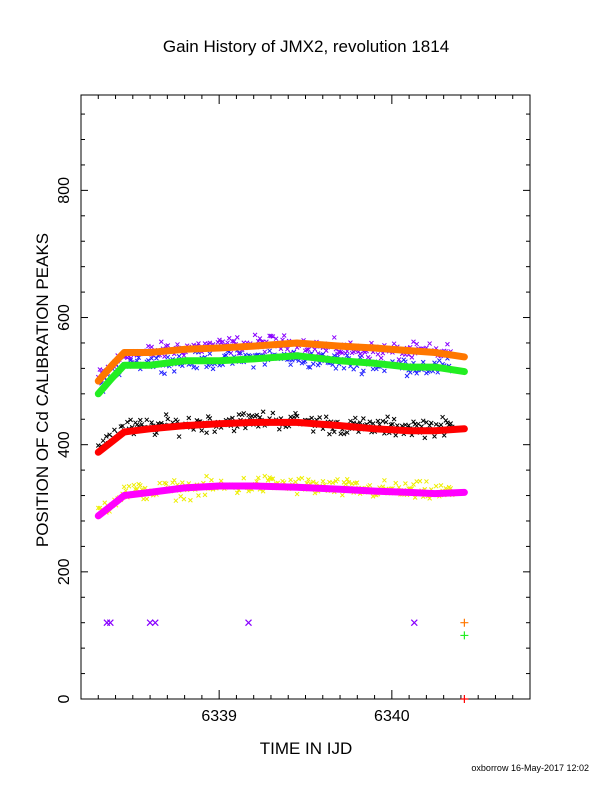  What do you see at coordinates (306, 46) in the screenshot?
I see `chart-title: Gain History of JMX2, revolution 1814` at bounding box center [306, 46].